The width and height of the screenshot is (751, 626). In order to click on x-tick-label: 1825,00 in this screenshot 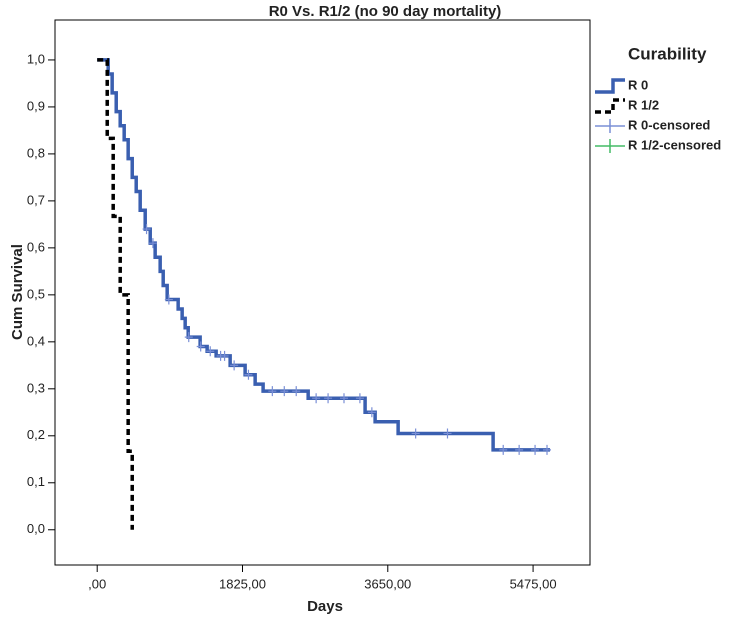, I will do `click(242, 583)`.